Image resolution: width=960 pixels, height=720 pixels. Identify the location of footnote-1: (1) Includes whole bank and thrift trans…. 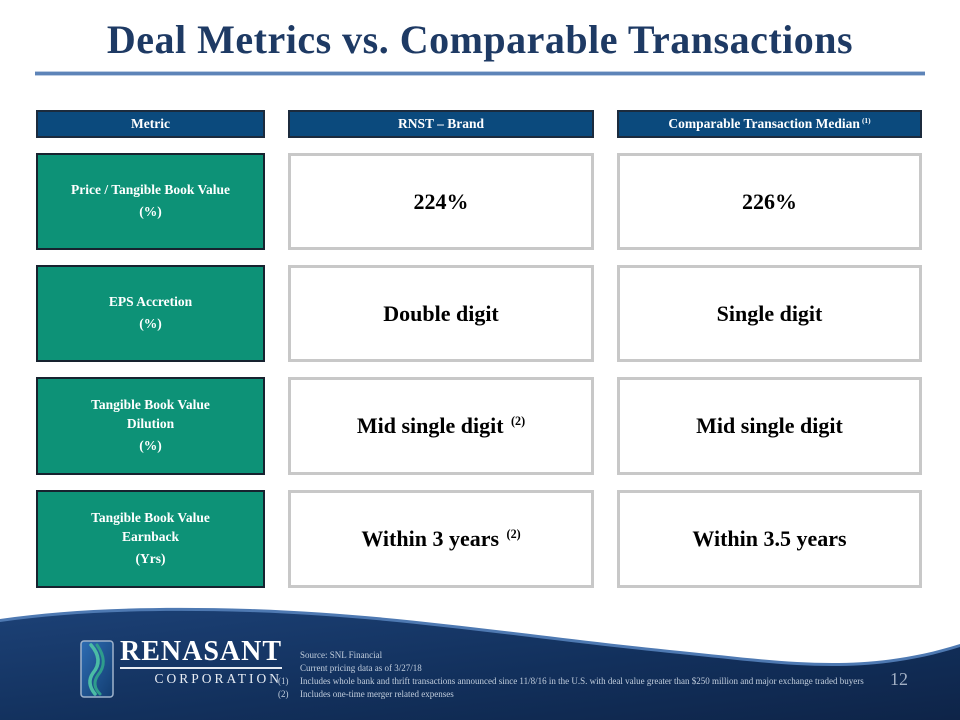
(571, 681).